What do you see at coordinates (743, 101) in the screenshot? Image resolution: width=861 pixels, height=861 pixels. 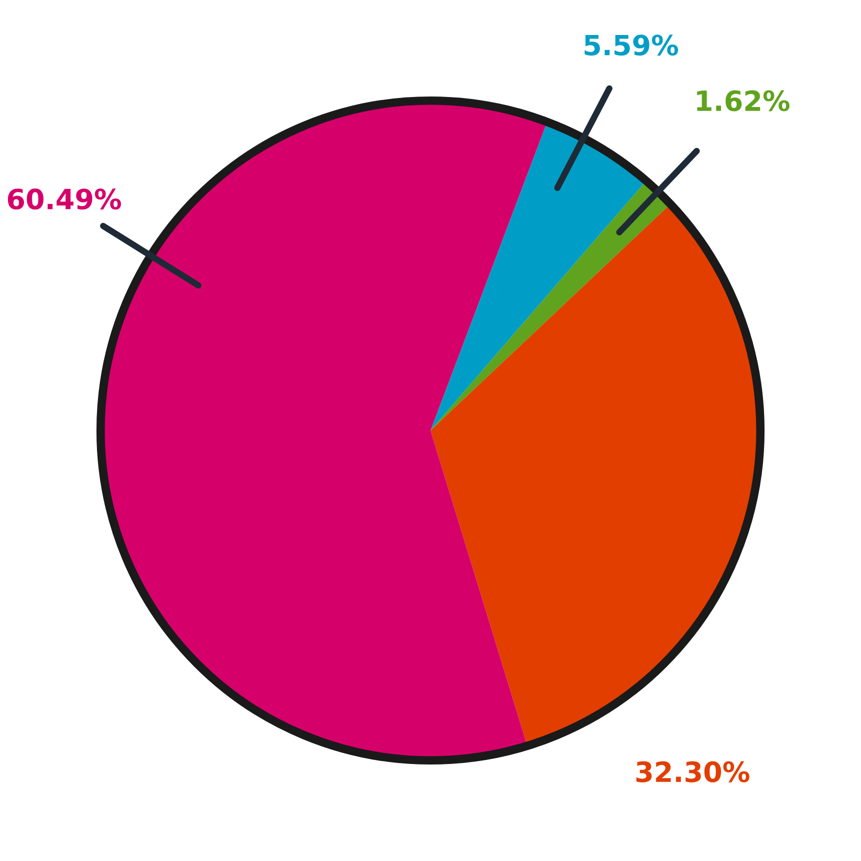 I see `data-label: 1.62%` at bounding box center [743, 101].